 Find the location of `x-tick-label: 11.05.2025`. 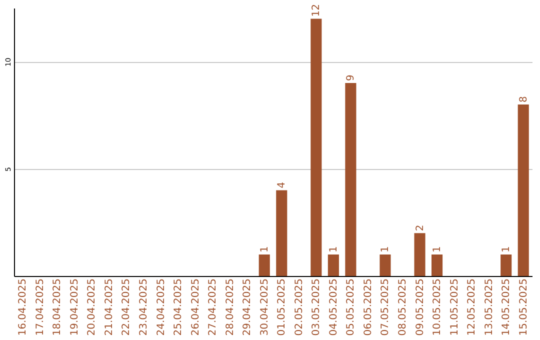

x-tick-label: 11.05.2025 is located at coordinates (454, 307).